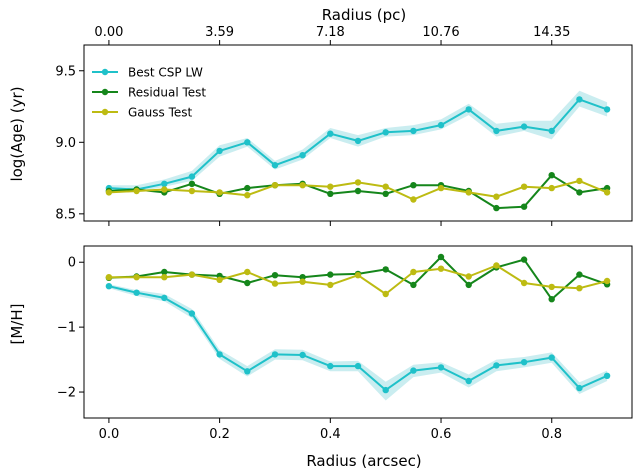 The height and width of the screenshot is (472, 644). I want to click on legend-item-residual-test: Residual Test, so click(149, 93).